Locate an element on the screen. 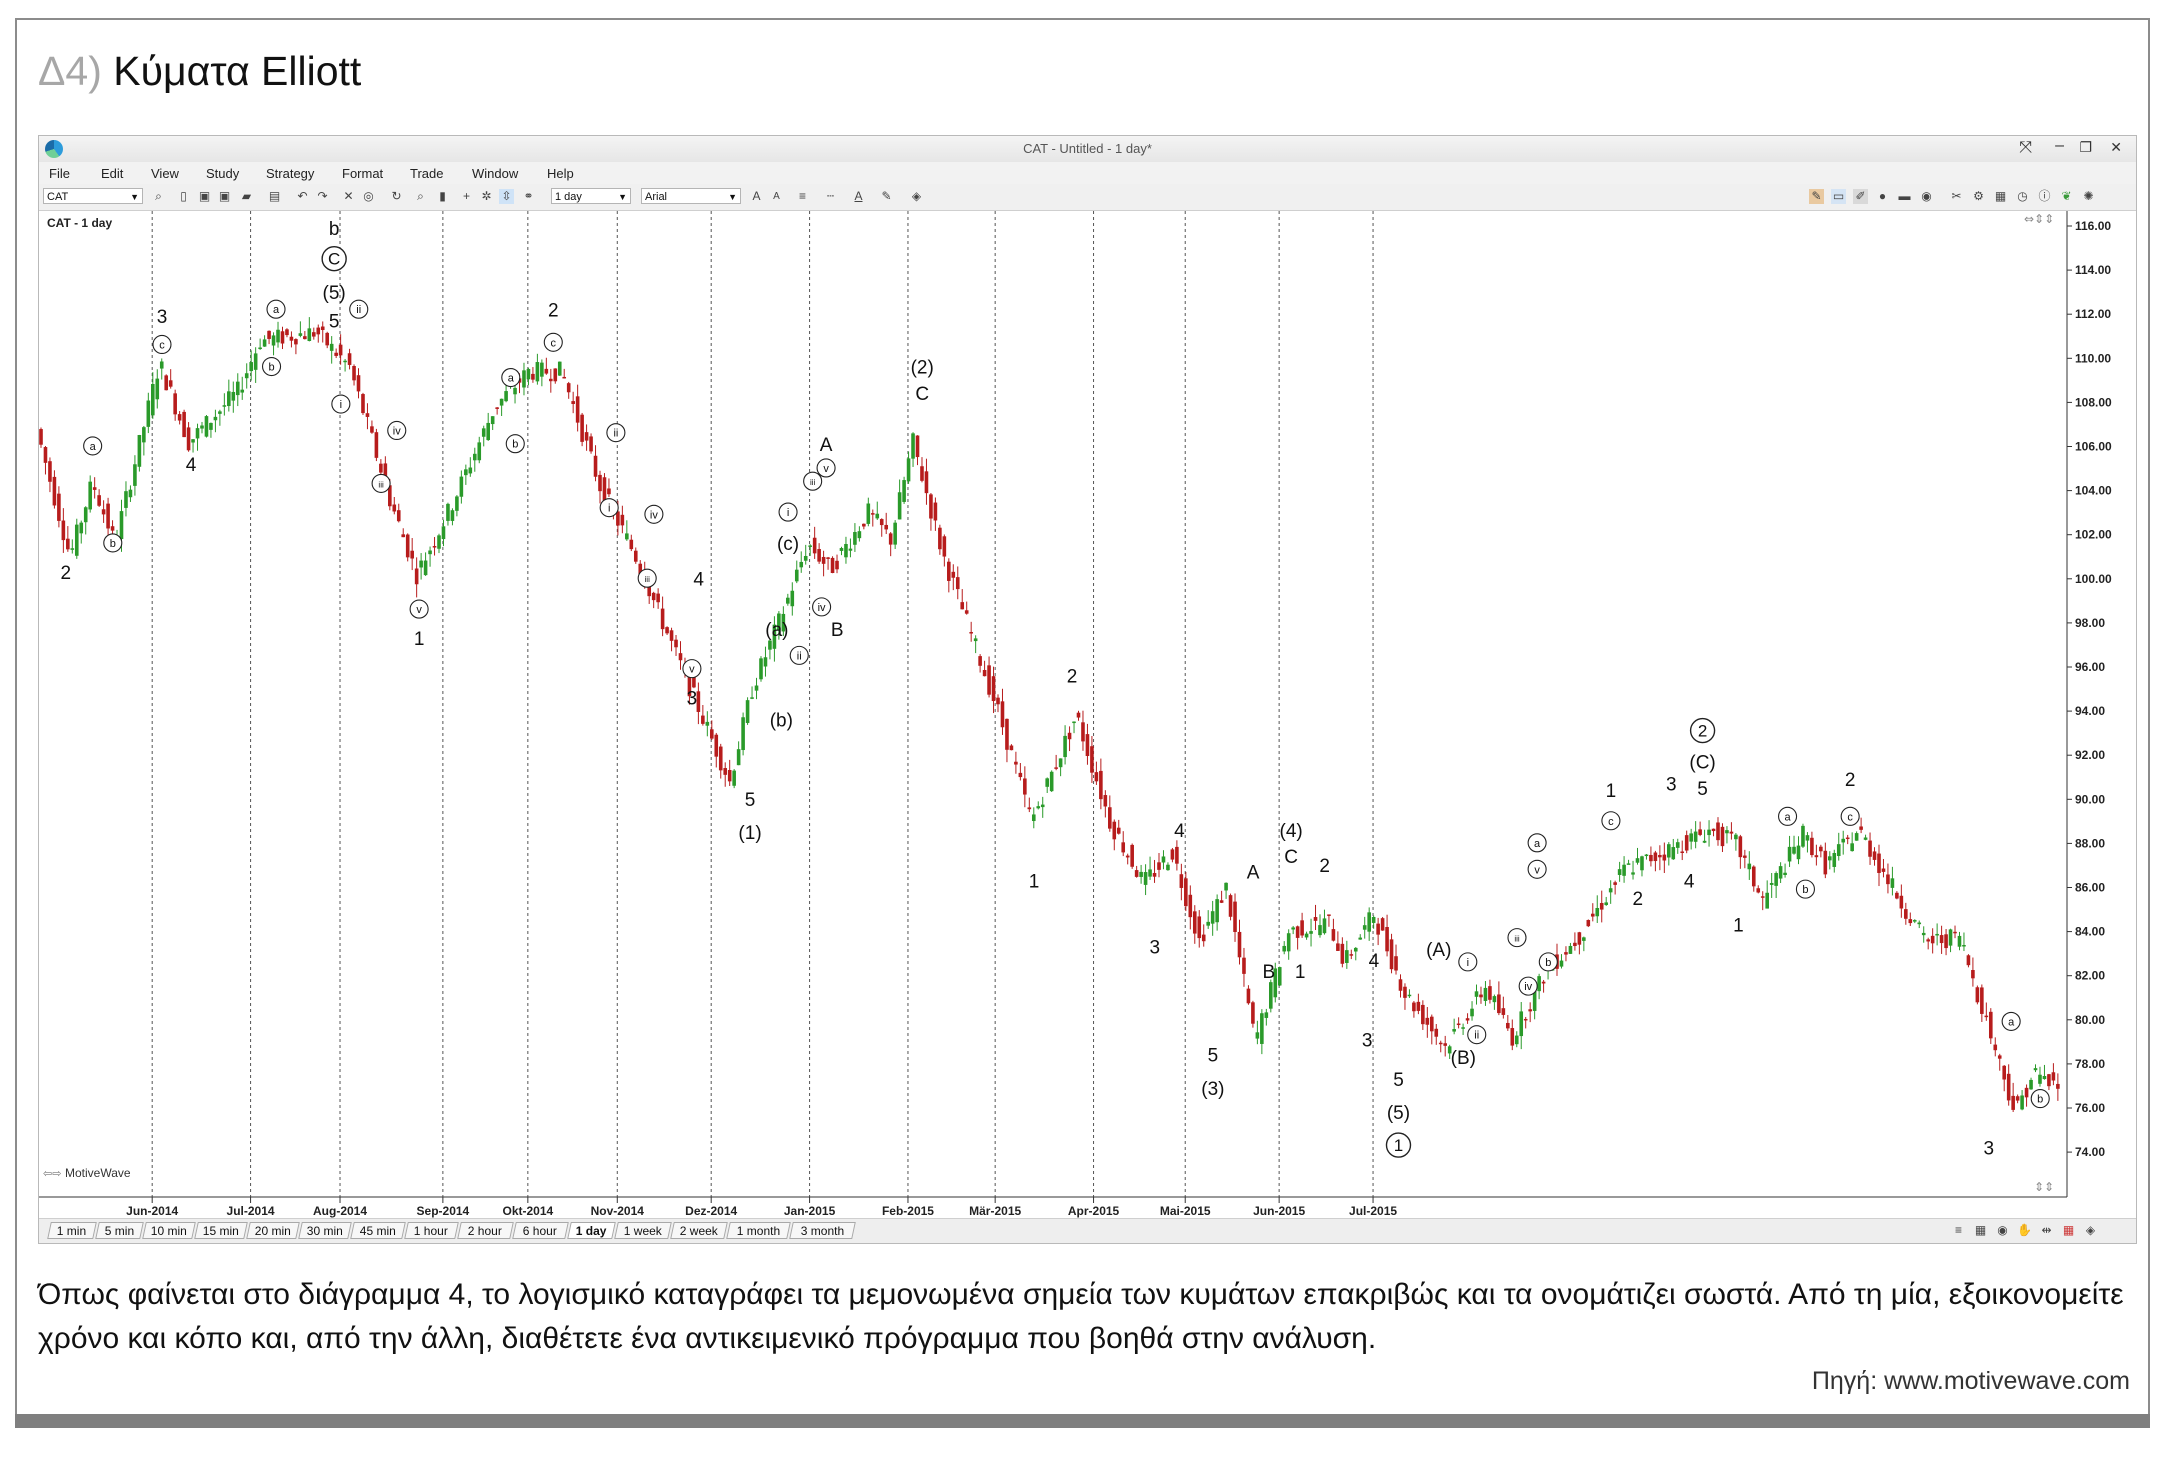 This screenshot has height=1461, width=2168. hand-icon: ✋ is located at coordinates (2024, 1230).